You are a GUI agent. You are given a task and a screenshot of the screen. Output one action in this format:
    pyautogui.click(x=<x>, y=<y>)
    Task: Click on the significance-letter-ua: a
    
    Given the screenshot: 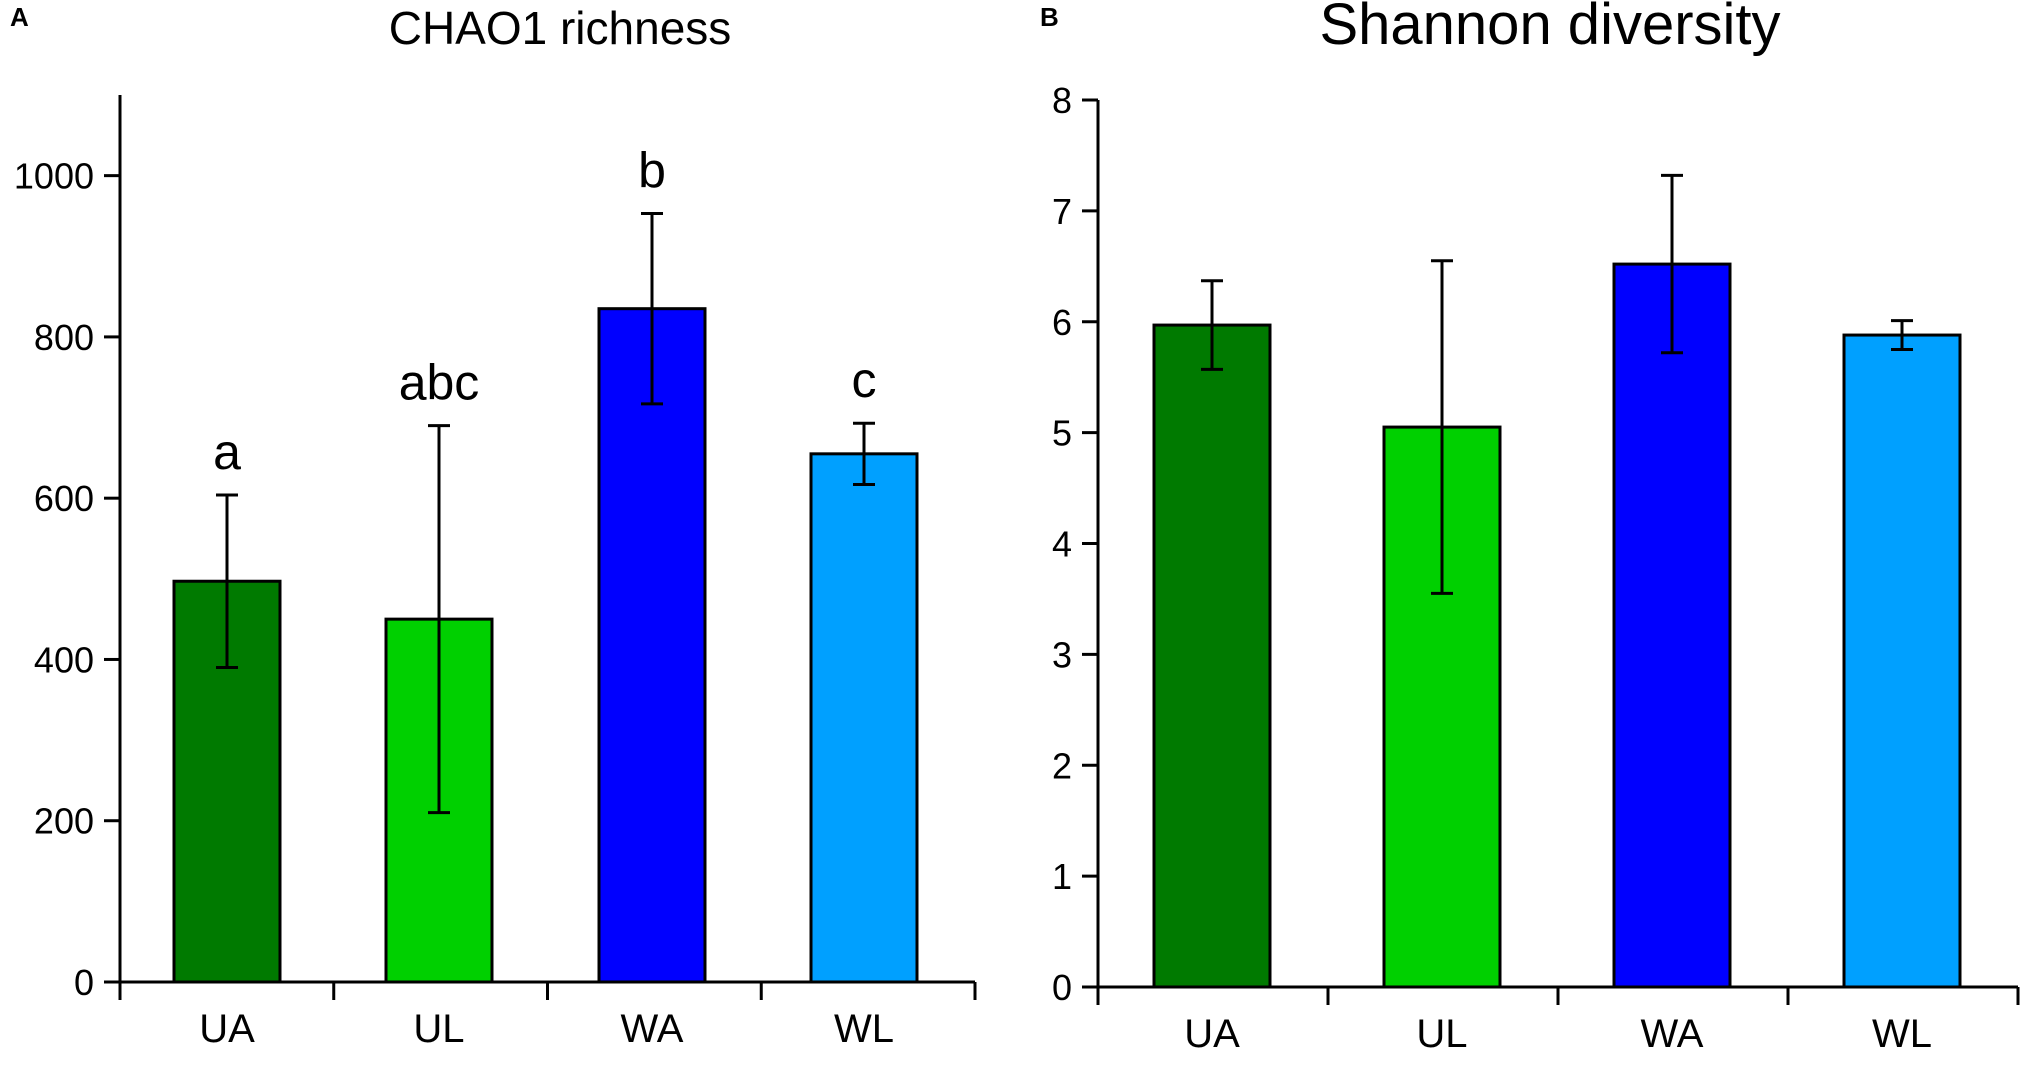 What is the action you would take?
    pyautogui.click(x=227, y=452)
    